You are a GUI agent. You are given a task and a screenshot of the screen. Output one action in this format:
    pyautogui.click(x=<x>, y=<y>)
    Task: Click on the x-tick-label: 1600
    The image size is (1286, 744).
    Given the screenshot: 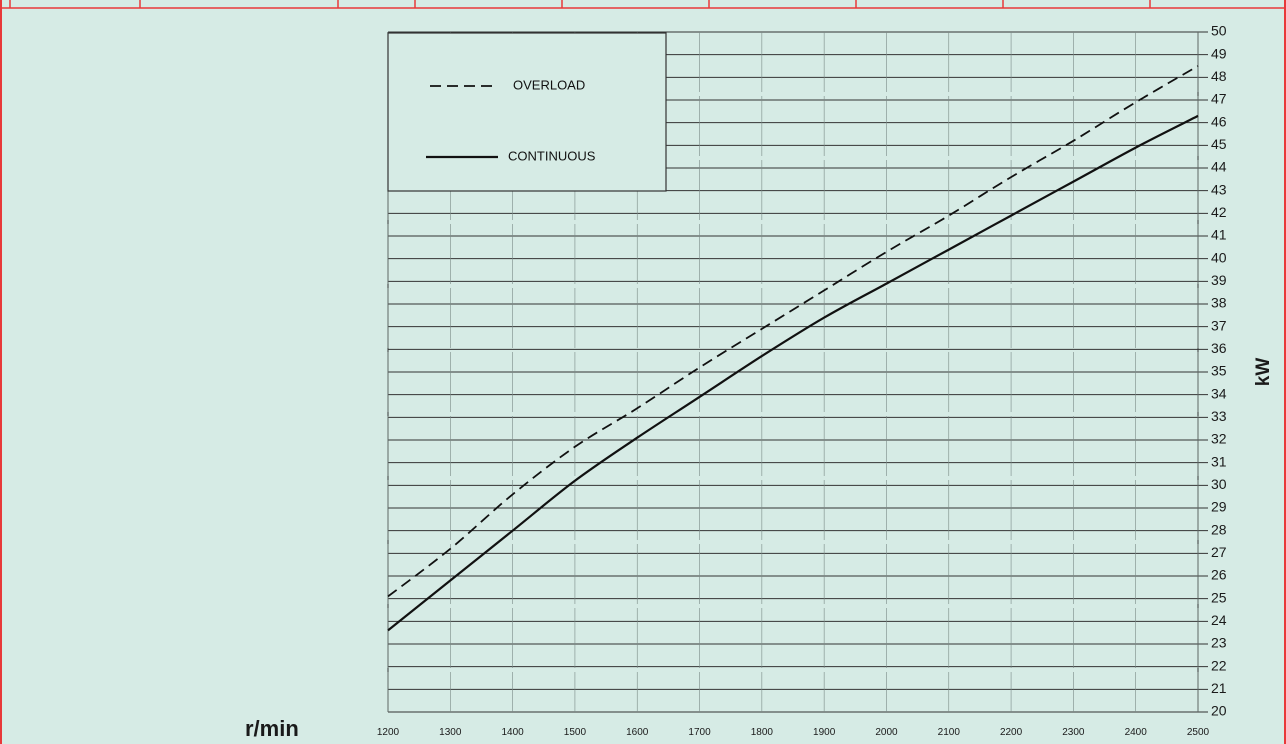 What is the action you would take?
    pyautogui.click(x=637, y=732)
    